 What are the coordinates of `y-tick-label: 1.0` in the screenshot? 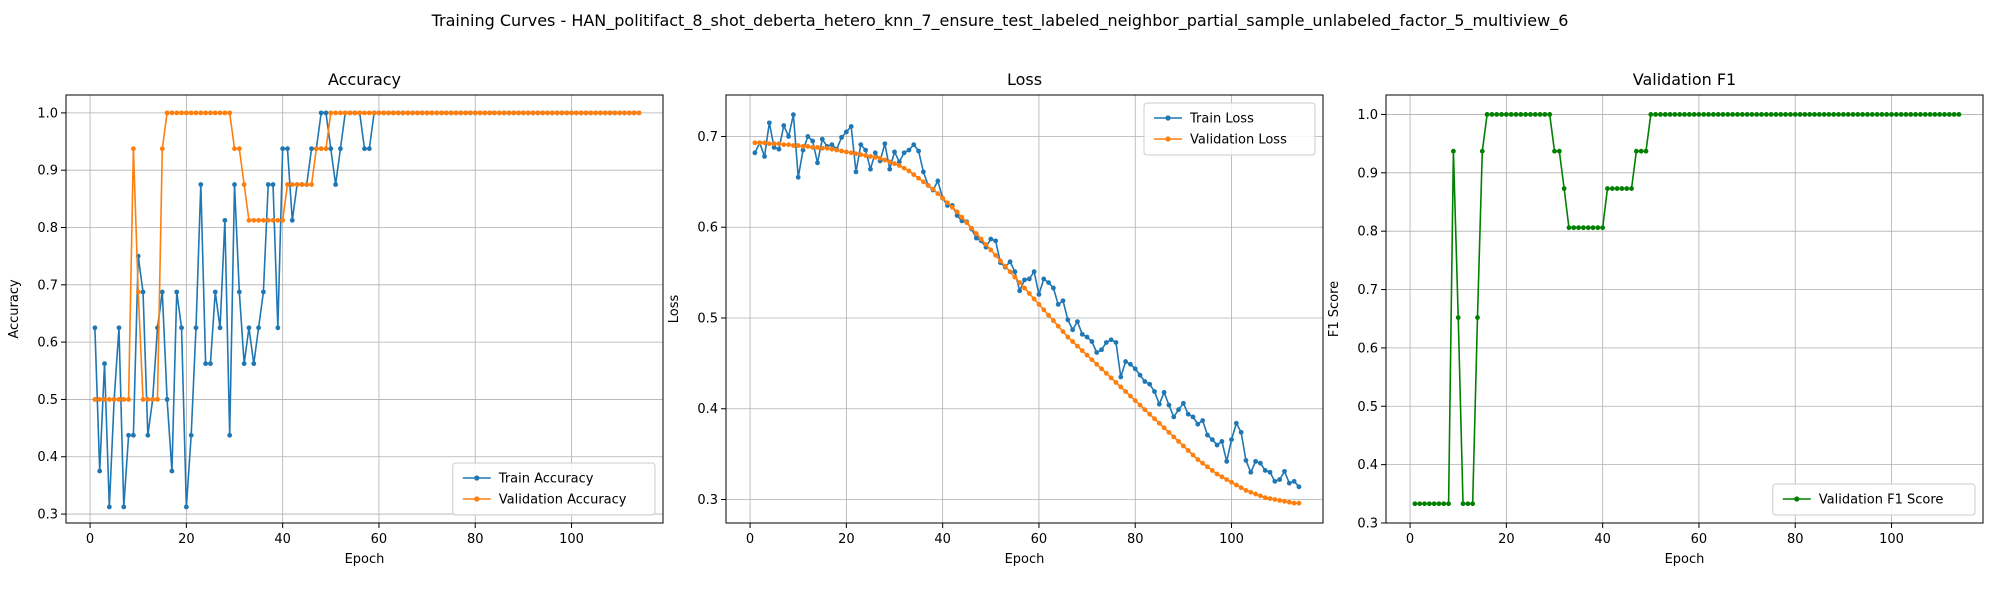 It's located at (47, 113).